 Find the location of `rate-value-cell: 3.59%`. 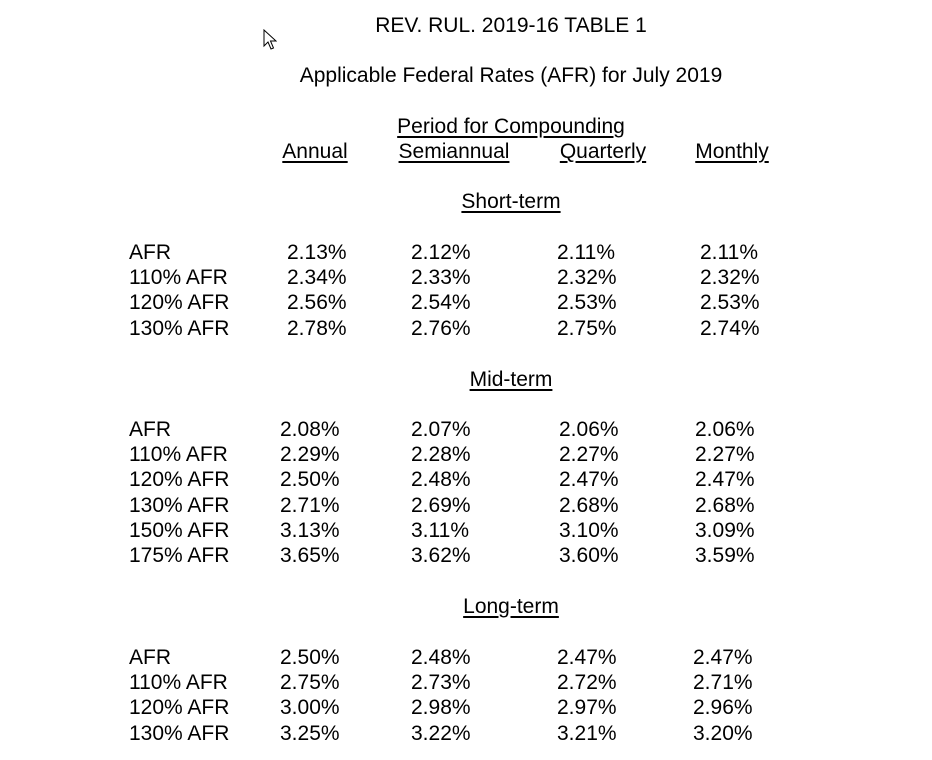

rate-value-cell: 3.59% is located at coordinates (725, 555).